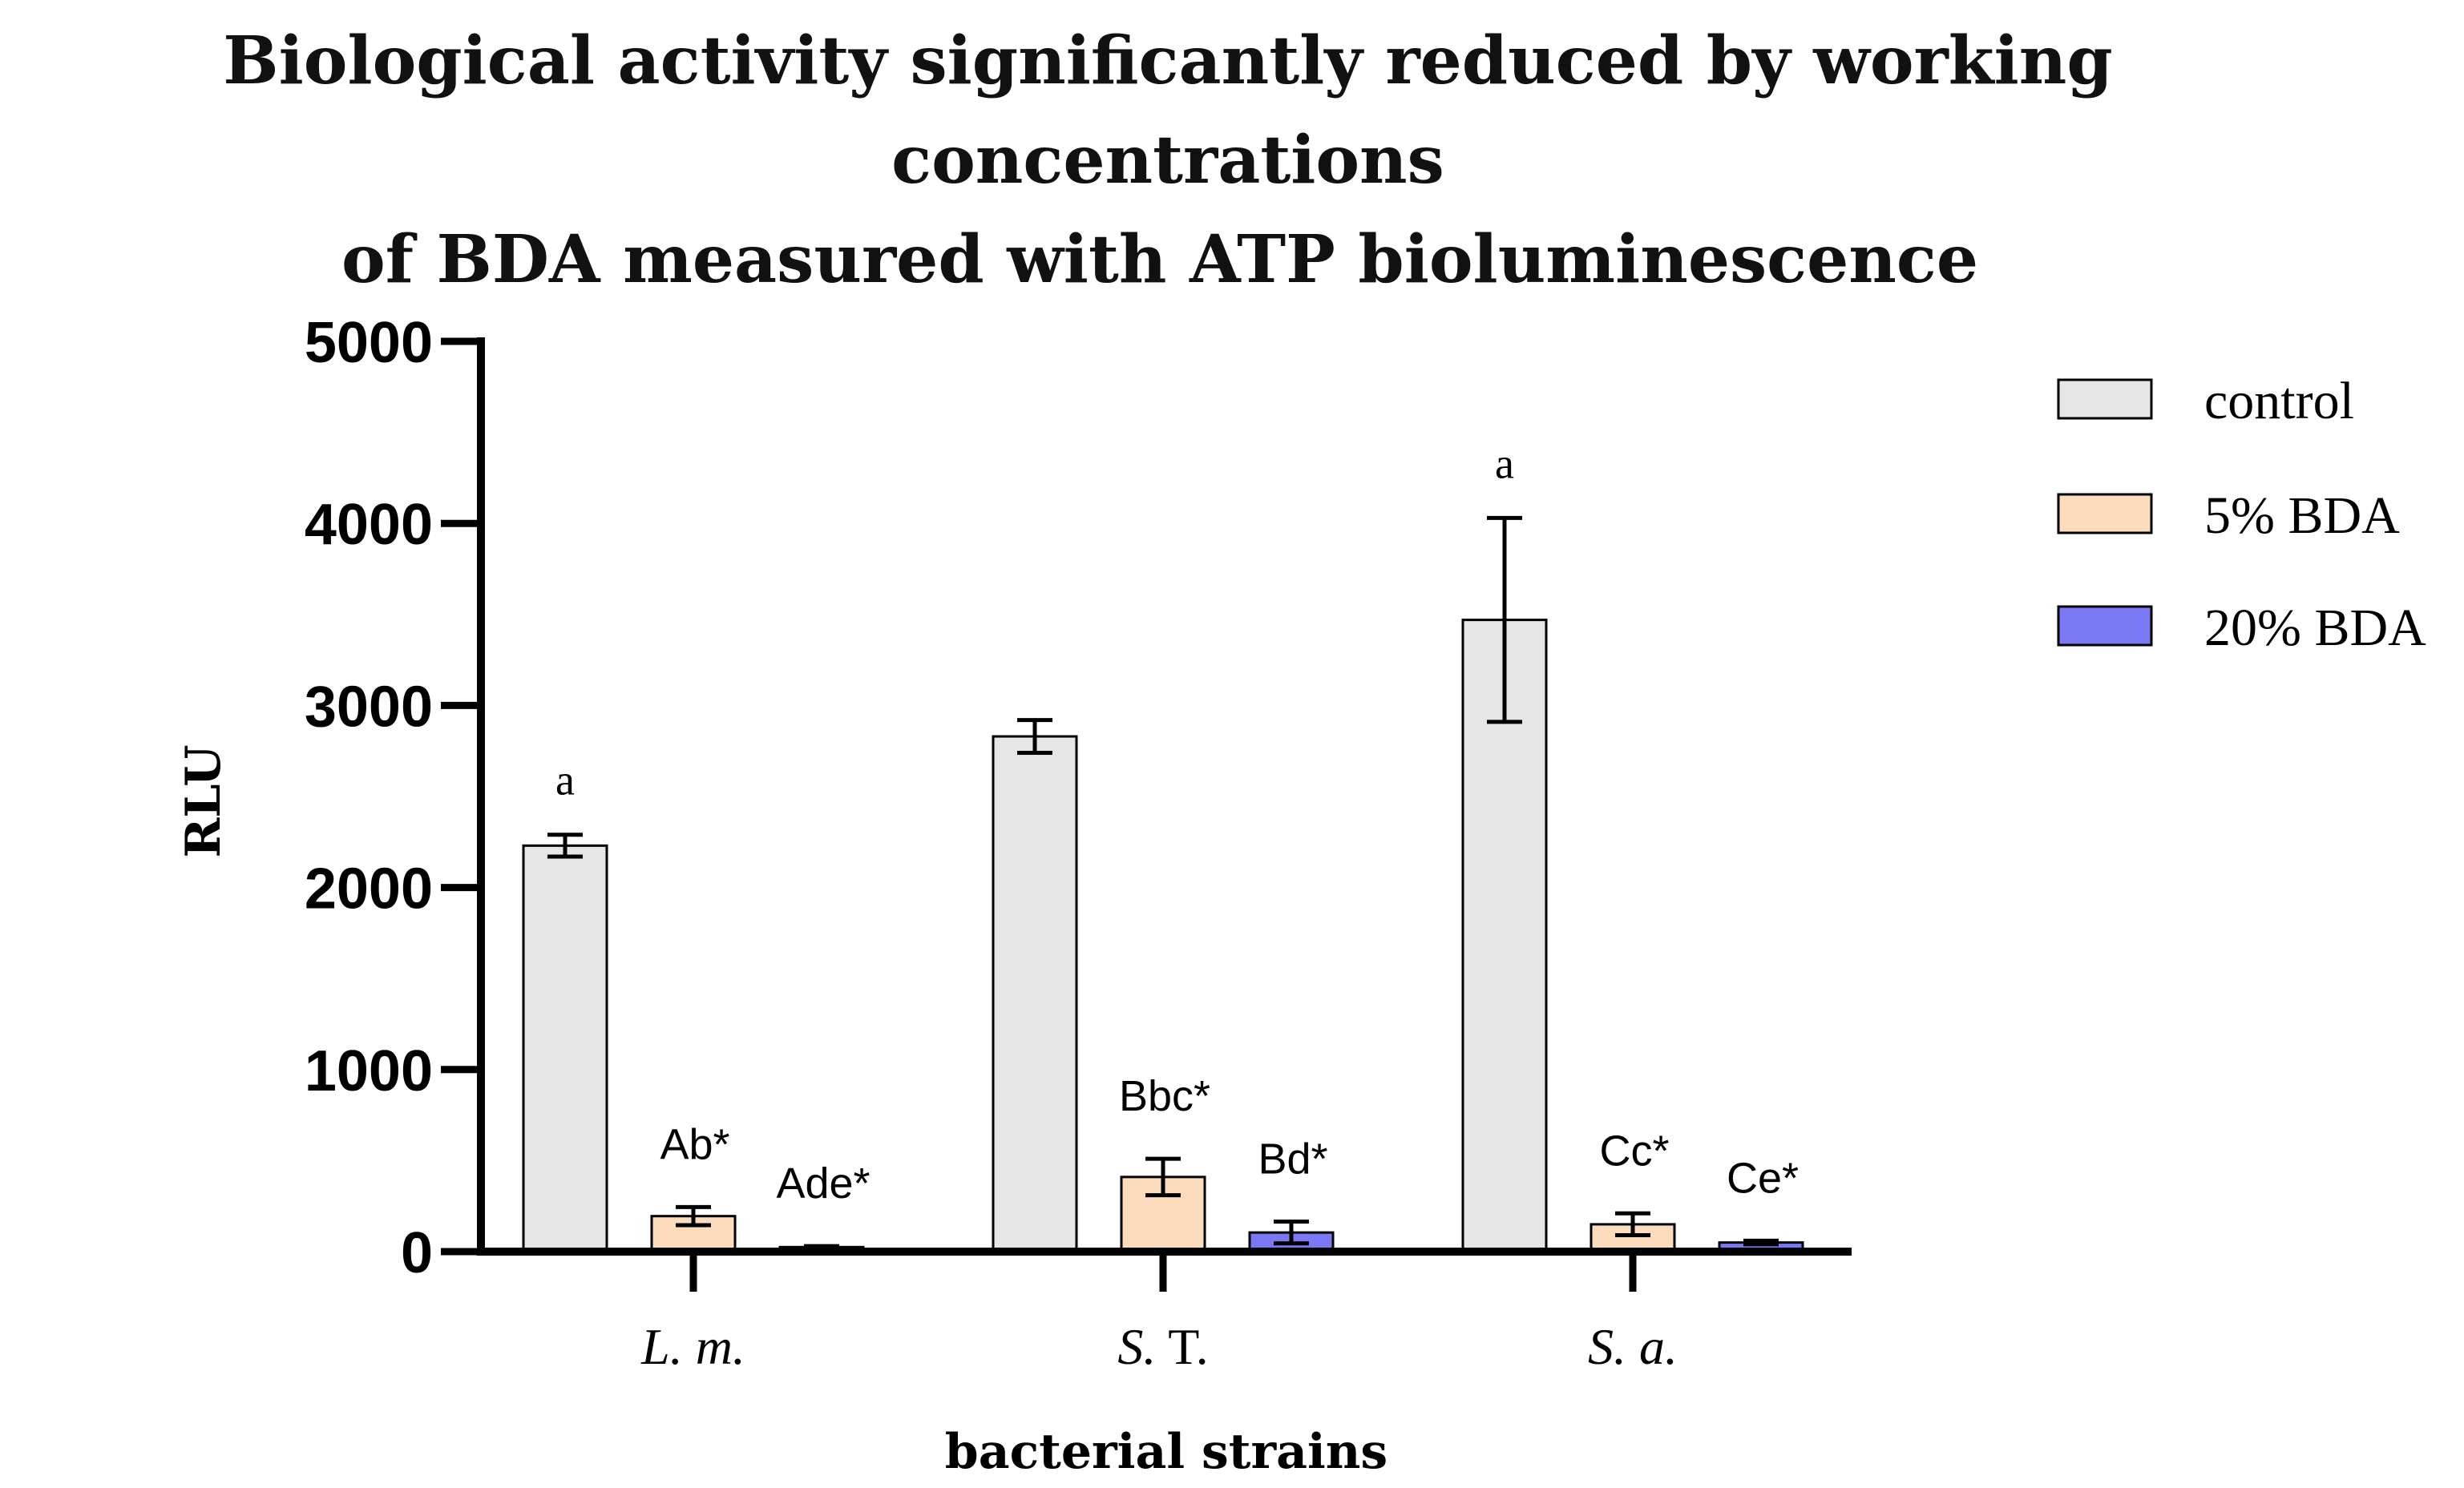 The image size is (2464, 1488). I want to click on significance-label: Bd*, so click(1293, 1159).